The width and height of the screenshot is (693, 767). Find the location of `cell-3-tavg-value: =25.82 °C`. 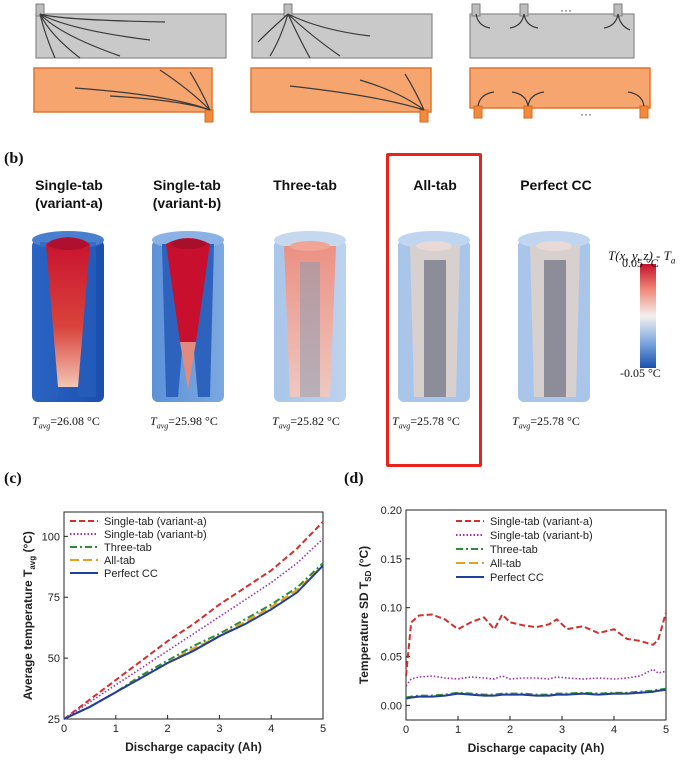

cell-3-tavg-value: =25.82 °C is located at coordinates (315, 421).